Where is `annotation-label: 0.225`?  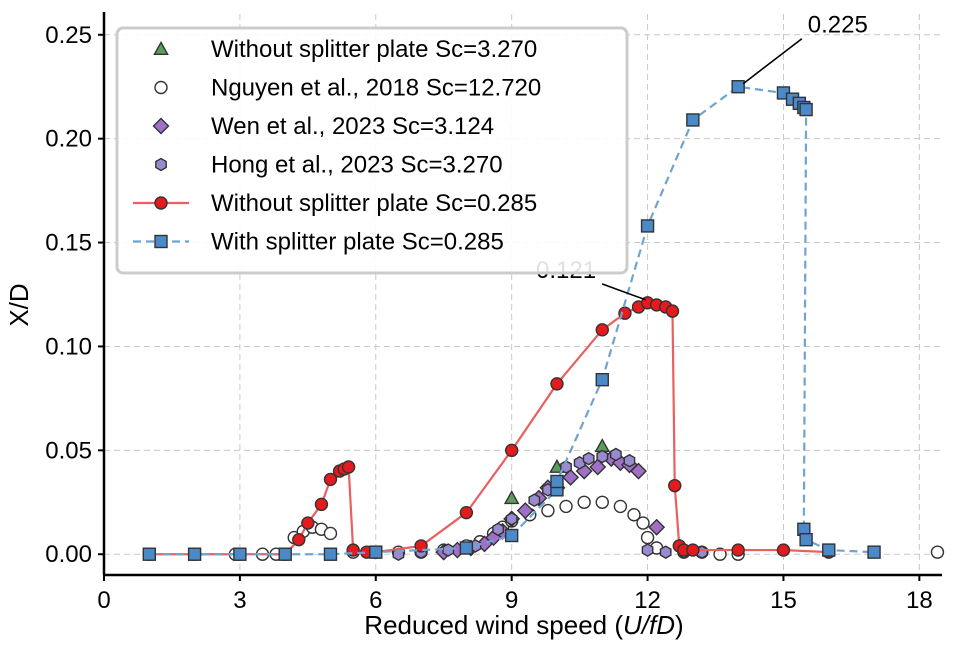
annotation-label: 0.225 is located at coordinates (838, 25).